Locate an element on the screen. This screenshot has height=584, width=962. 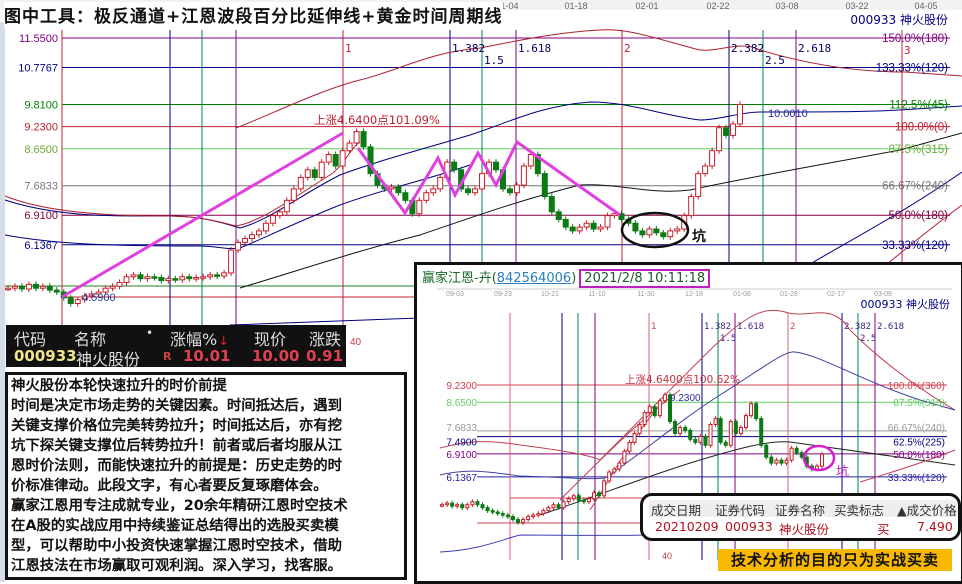
inset-date-tick-label: 12-18 is located at coordinates (694, 294).